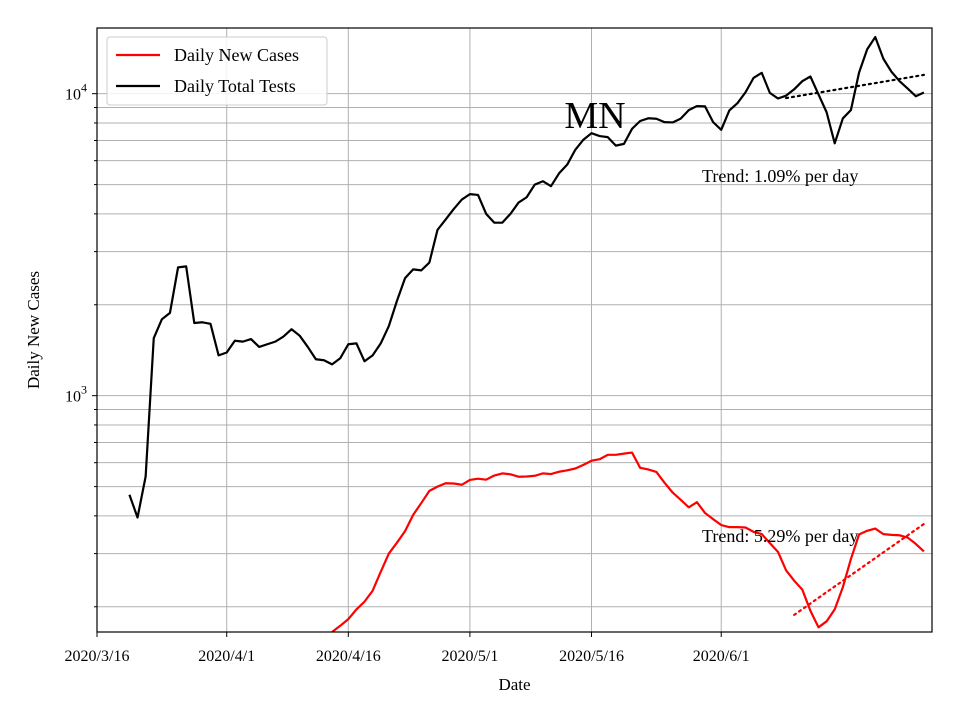 This screenshot has width=960, height=720. I want to click on legend-box, so click(217, 71).